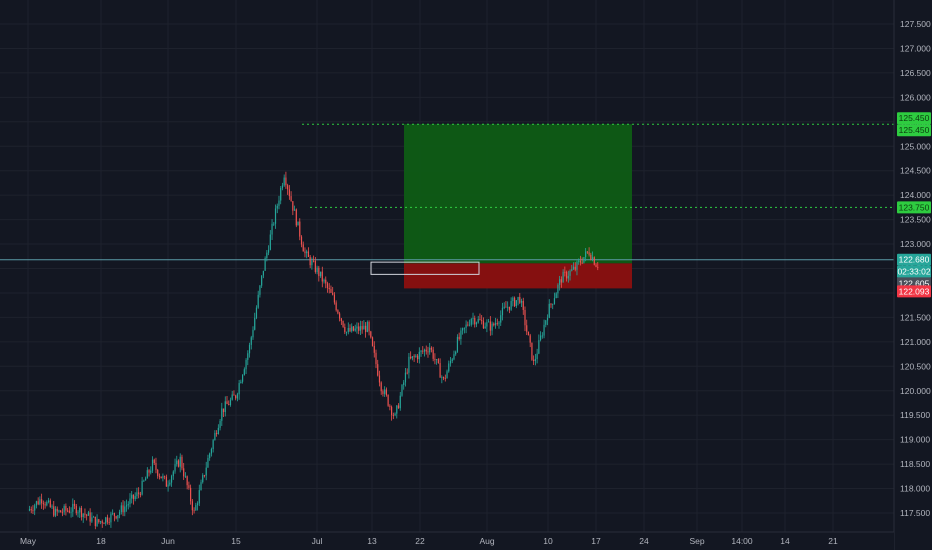 The image size is (932, 550). I want to click on price-tick-label: 119.500, so click(915, 415).